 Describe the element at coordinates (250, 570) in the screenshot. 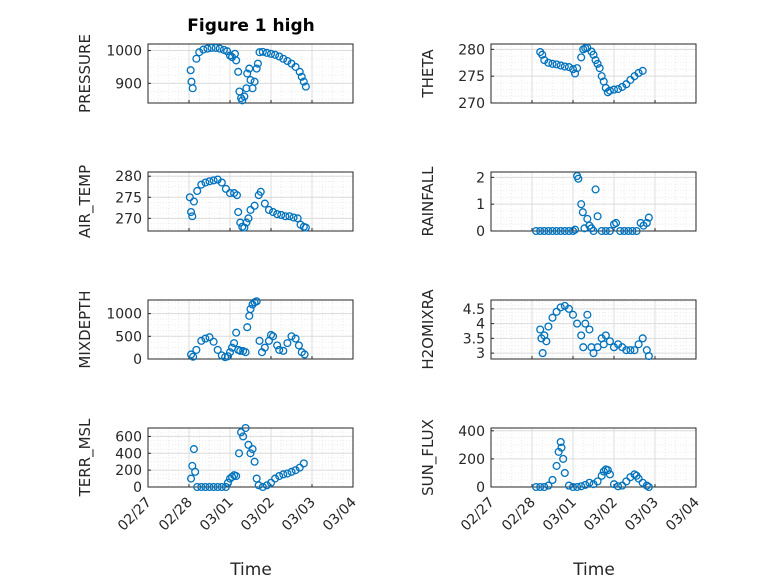

I see `x-axis-label-left: Time` at that location.